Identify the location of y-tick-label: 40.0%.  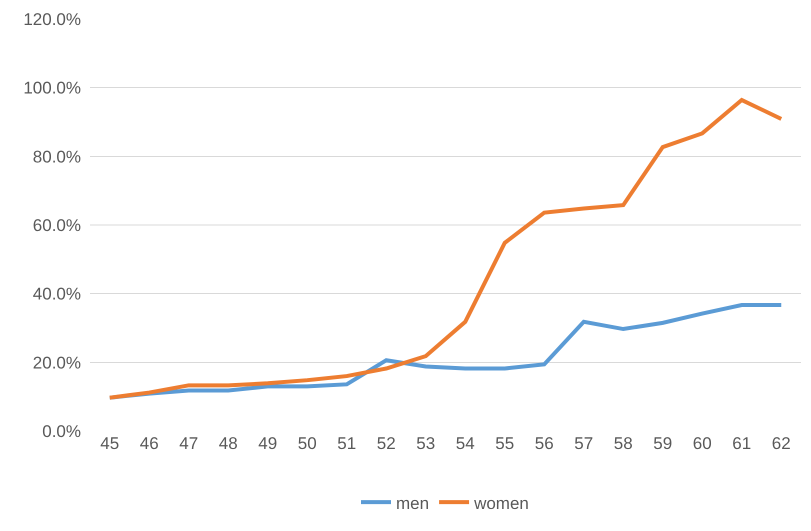
(56, 294).